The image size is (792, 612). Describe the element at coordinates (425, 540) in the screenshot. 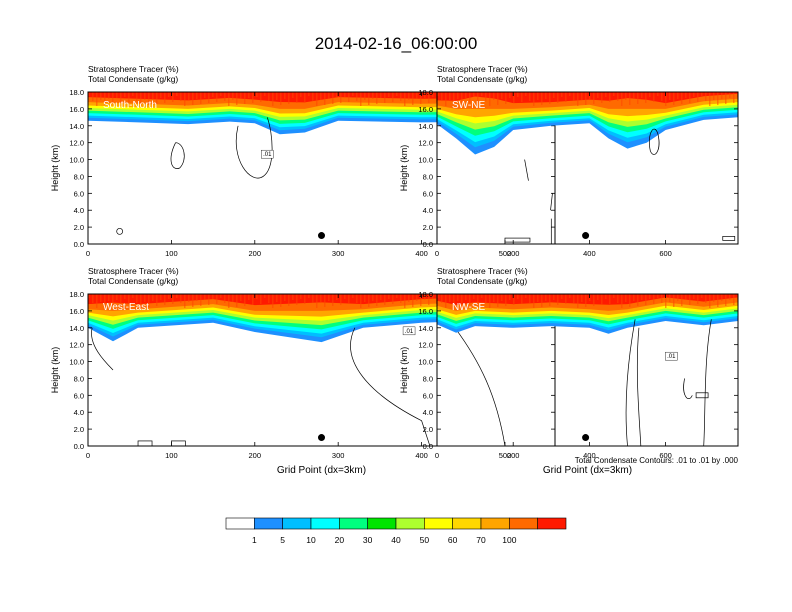

I see `colorbar-label: 50` at that location.